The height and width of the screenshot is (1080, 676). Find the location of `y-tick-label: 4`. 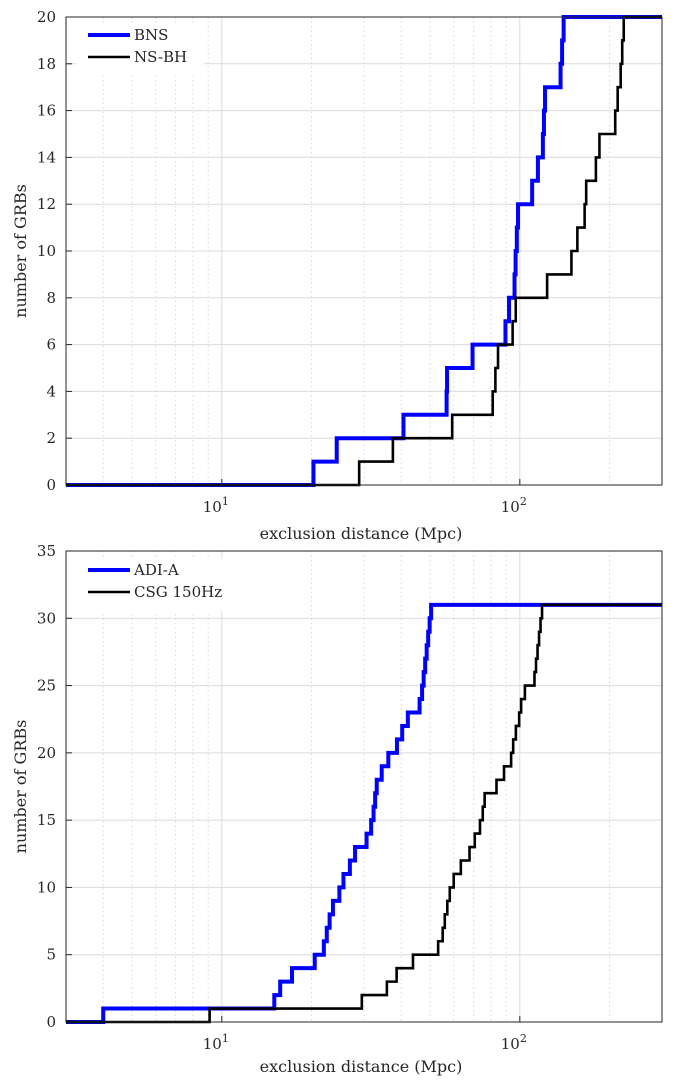

y-tick-label: 4 is located at coordinates (51, 391).